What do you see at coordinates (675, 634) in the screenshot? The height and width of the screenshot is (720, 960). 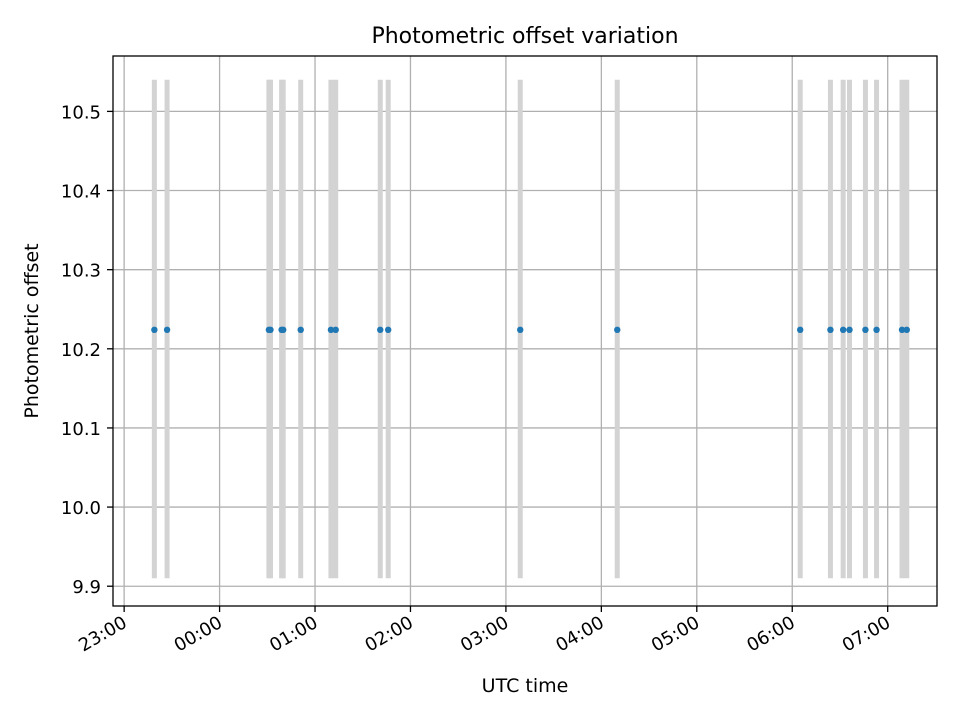 I see `x-tick-label: 05:00` at bounding box center [675, 634].